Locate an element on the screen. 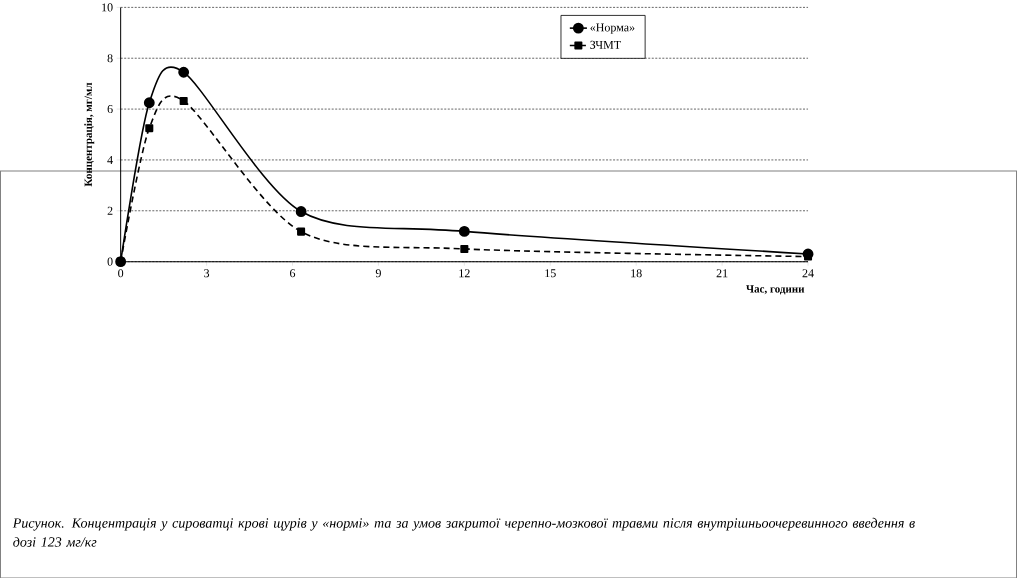 The image size is (1017, 578). x-tick-label: 24 is located at coordinates (808, 272).